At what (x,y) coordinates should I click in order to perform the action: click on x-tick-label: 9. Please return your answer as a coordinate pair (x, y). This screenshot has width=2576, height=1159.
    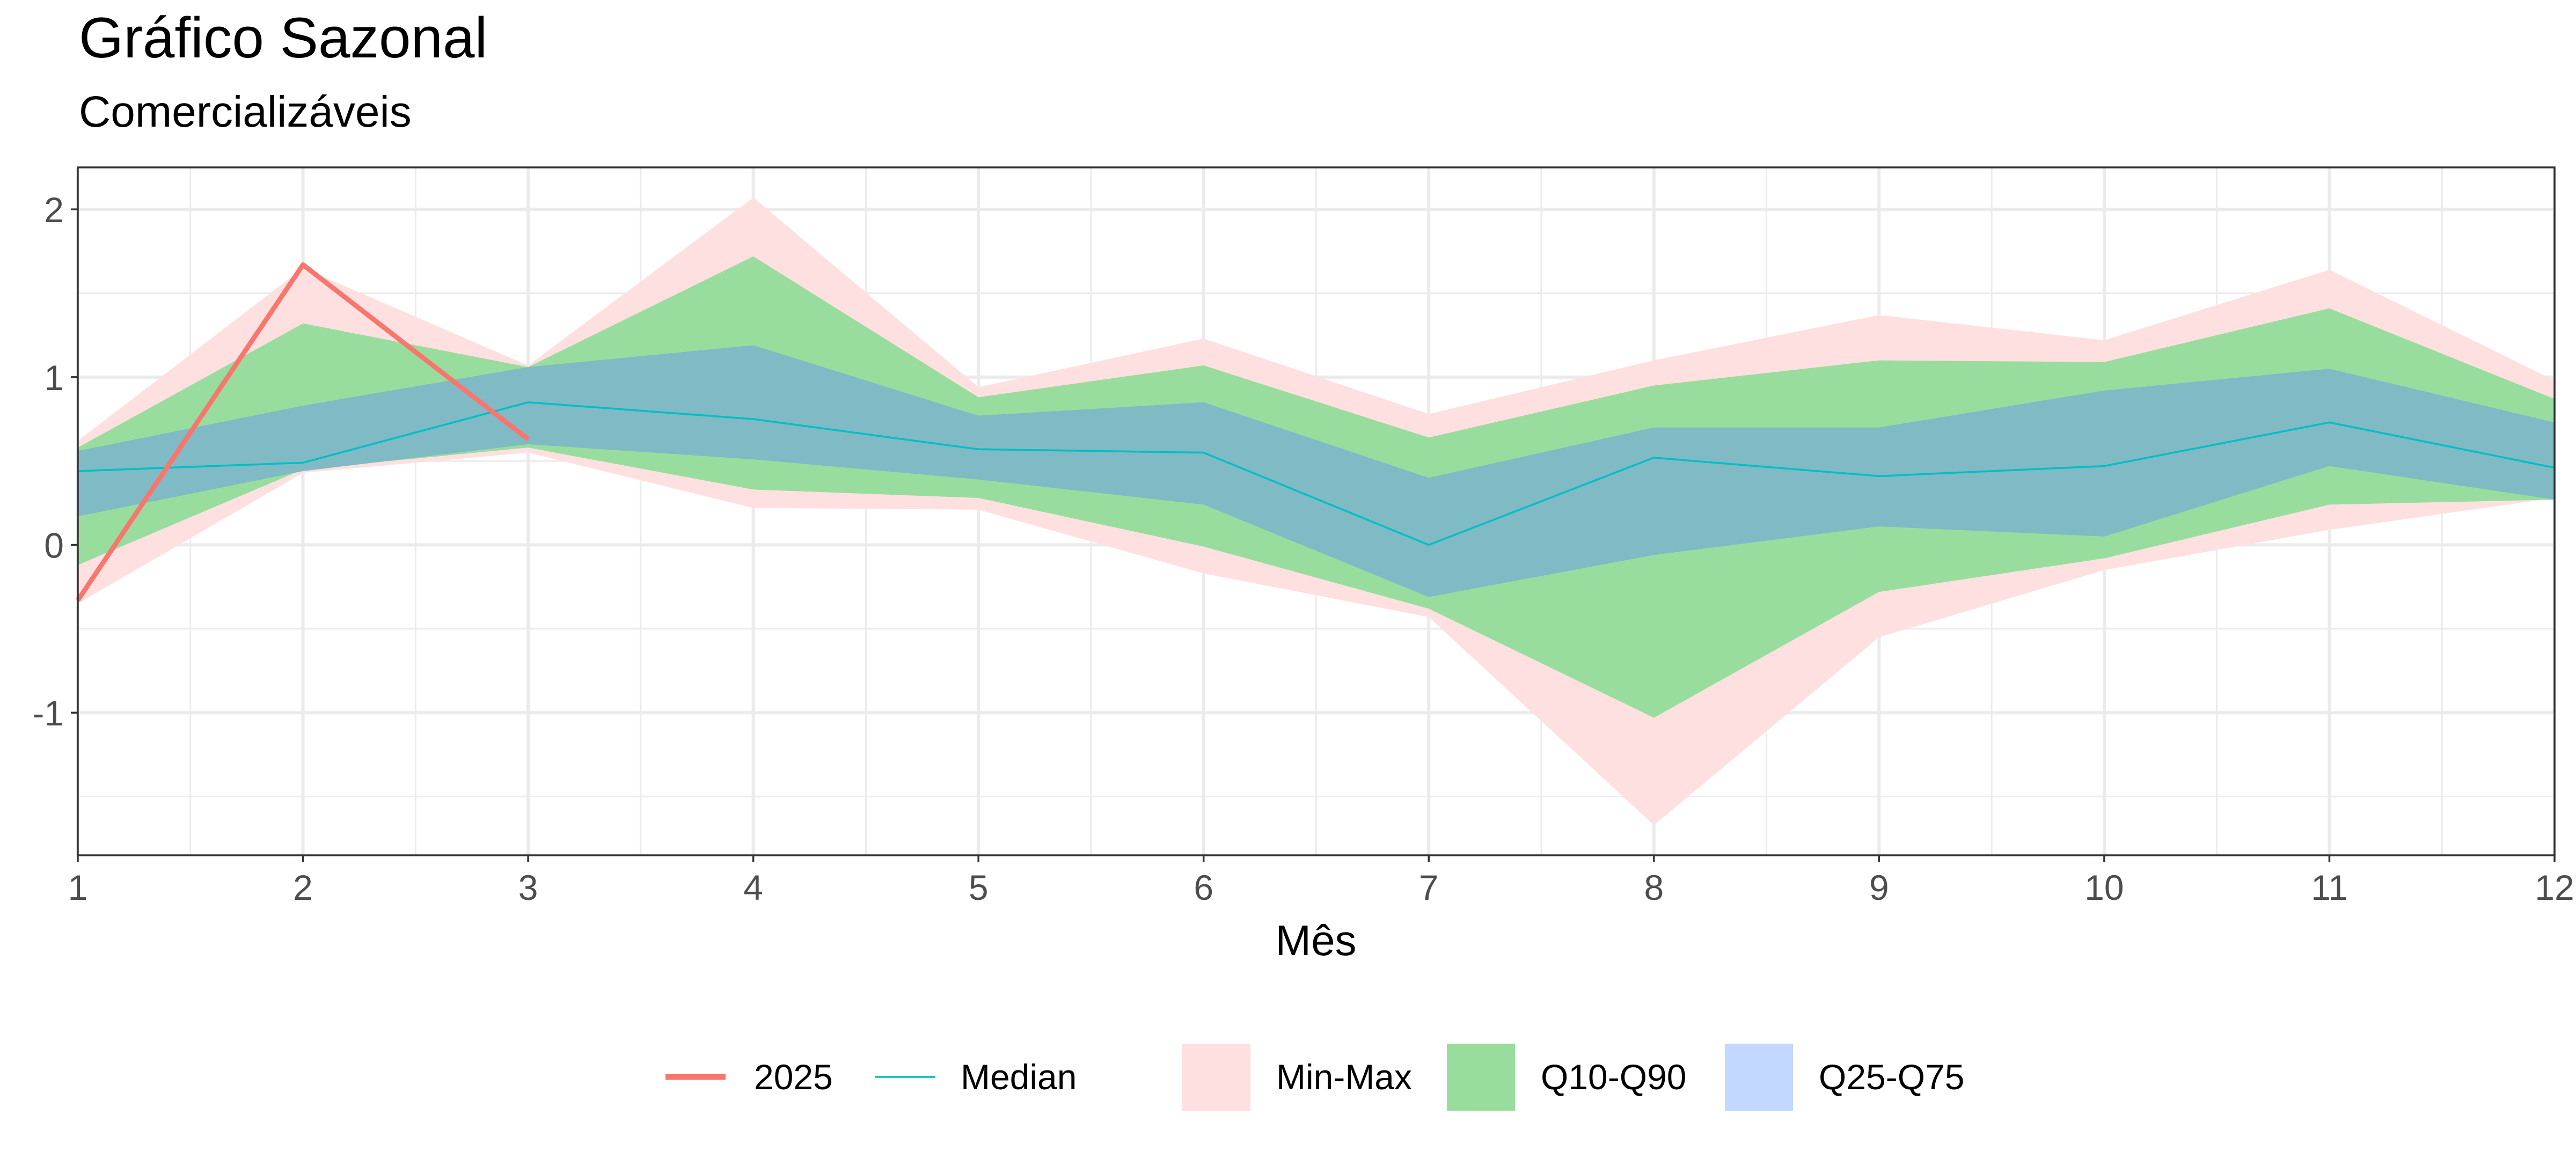
    Looking at the image, I should click on (1879, 887).